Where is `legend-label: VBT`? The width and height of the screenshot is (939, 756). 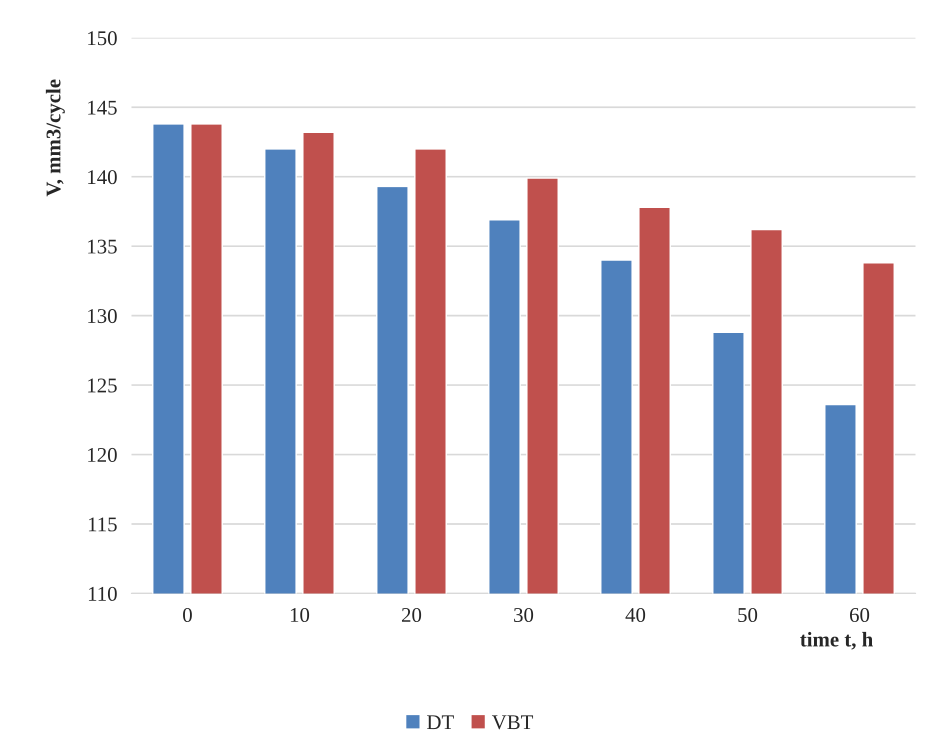 legend-label: VBT is located at coordinates (513, 722).